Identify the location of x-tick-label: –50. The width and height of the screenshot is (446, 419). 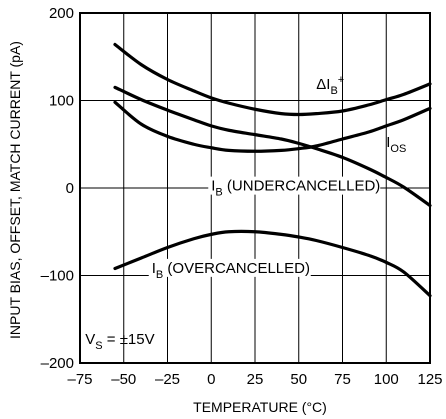
(123, 379).